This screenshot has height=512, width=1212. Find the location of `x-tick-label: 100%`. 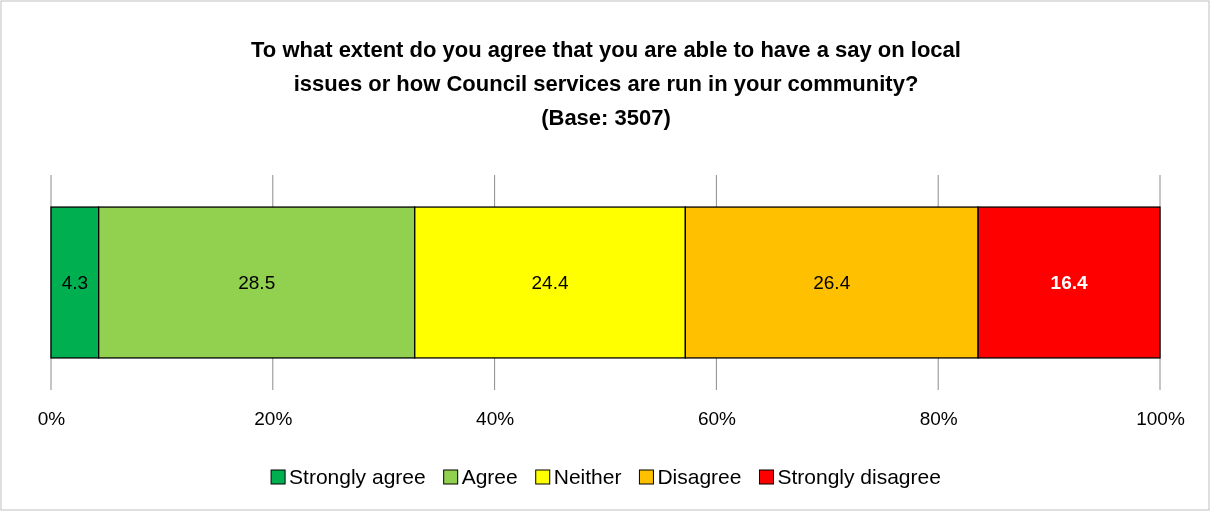

x-tick-label: 100% is located at coordinates (1160, 419).